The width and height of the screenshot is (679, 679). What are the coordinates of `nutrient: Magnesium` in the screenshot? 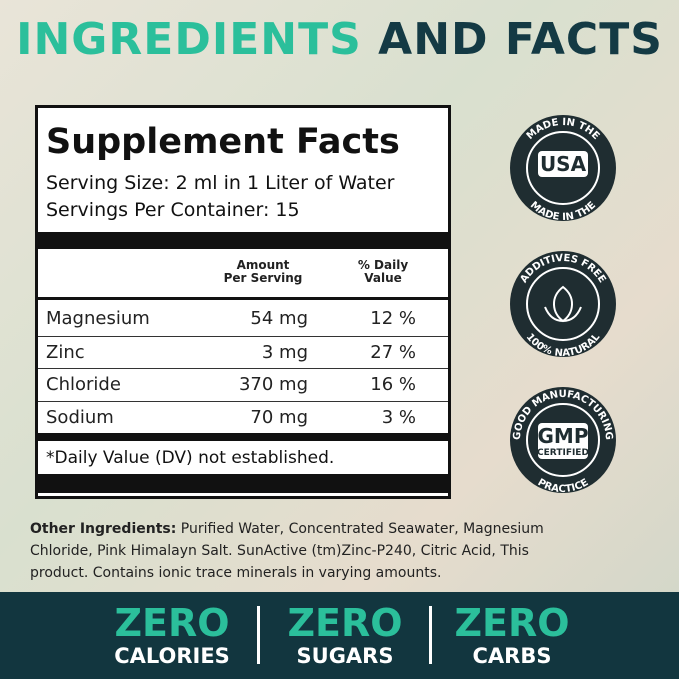 It's located at (98, 318).